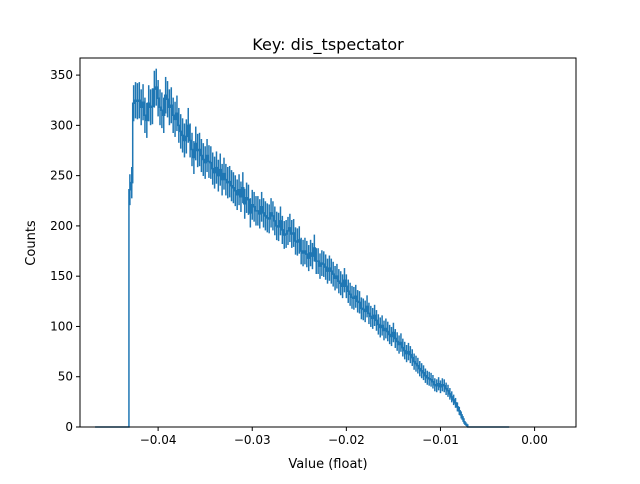 This screenshot has width=640, height=484. I want to click on y-tick-label: 150, so click(61, 276).